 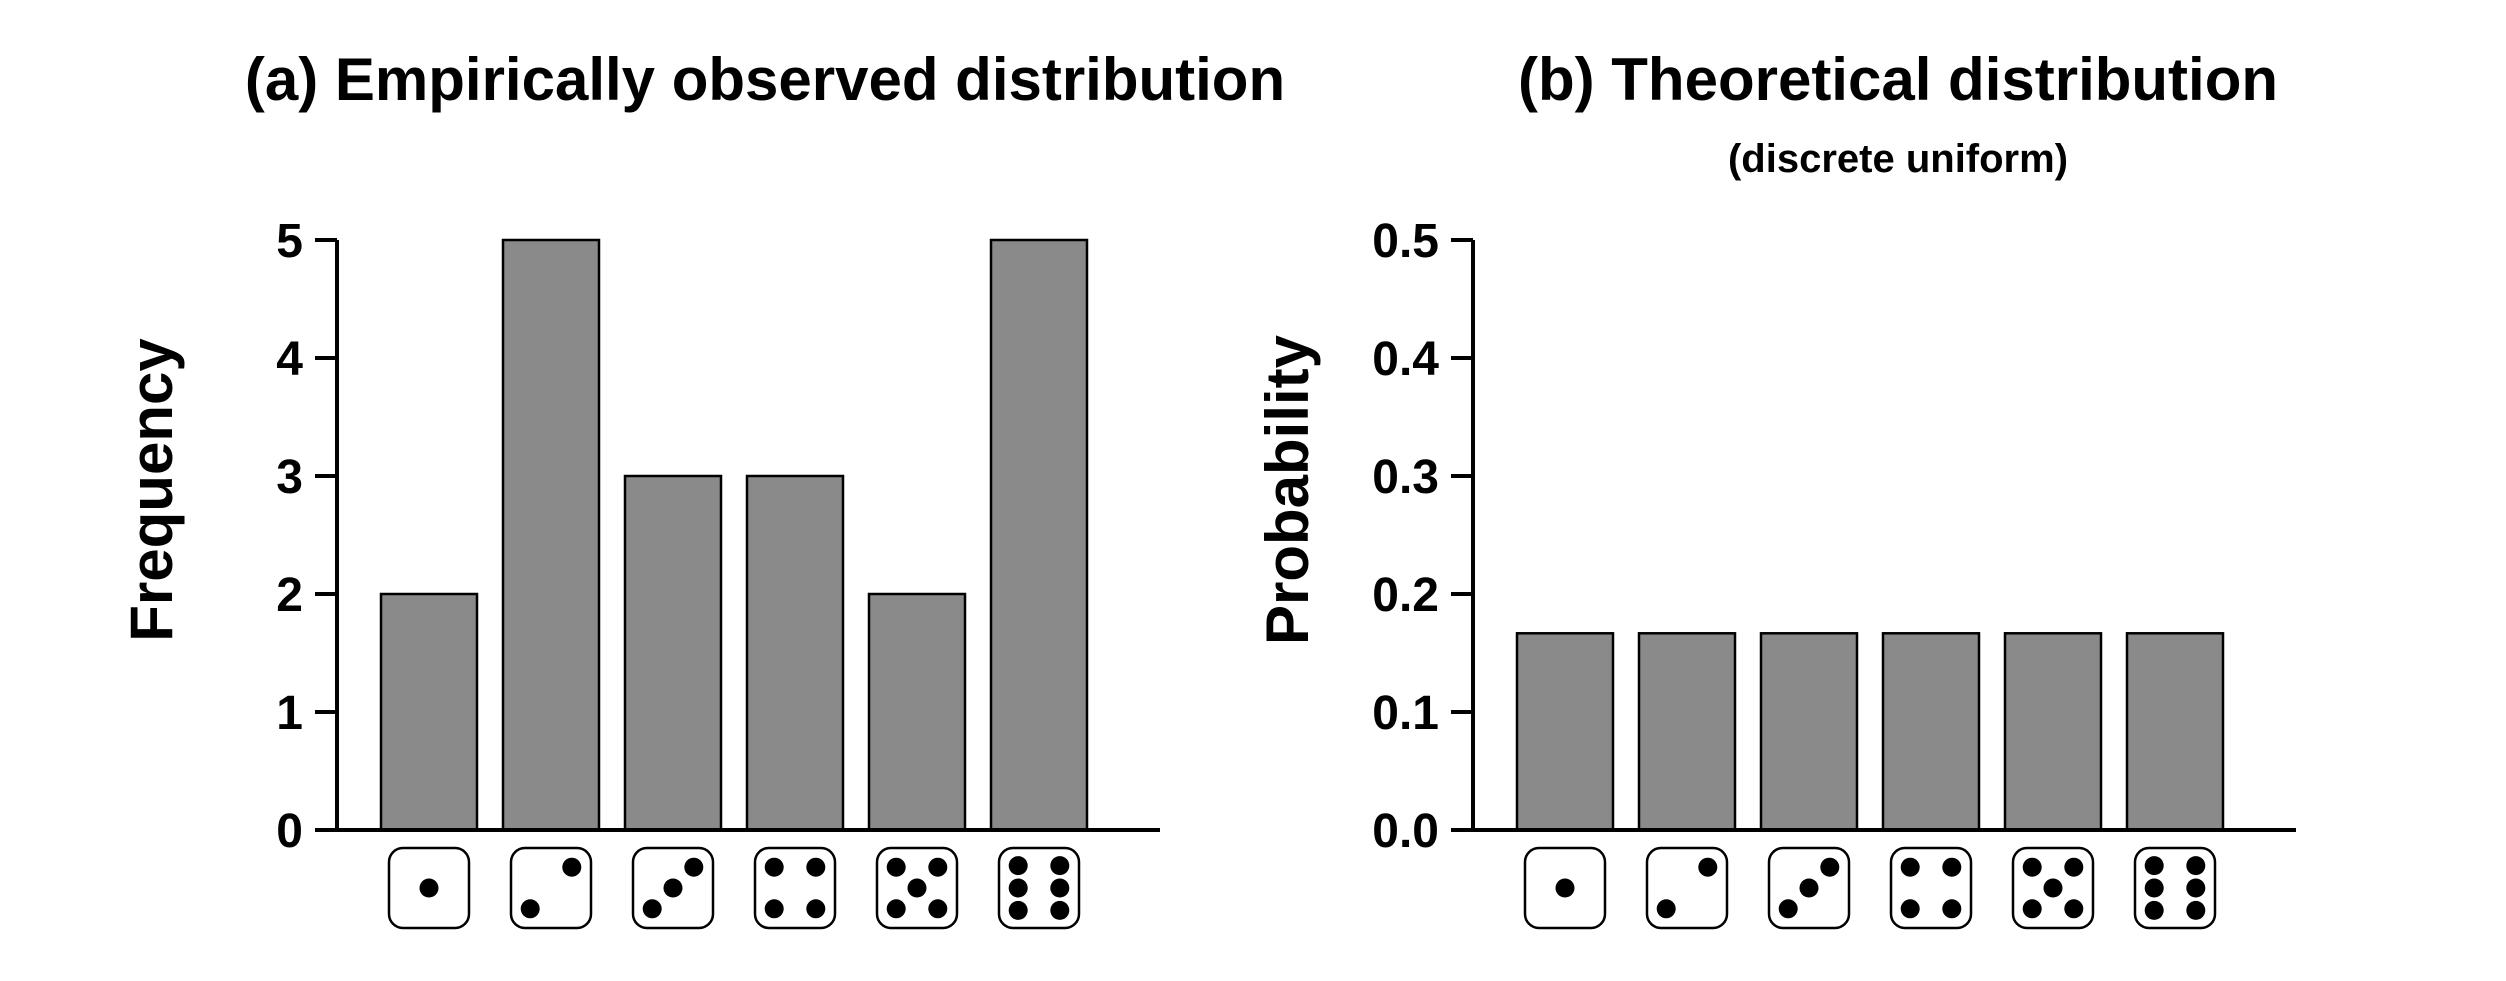 I want to click on panel-a-y-ticks: 0 1 2 3 4 5, so click(x=306, y=536).